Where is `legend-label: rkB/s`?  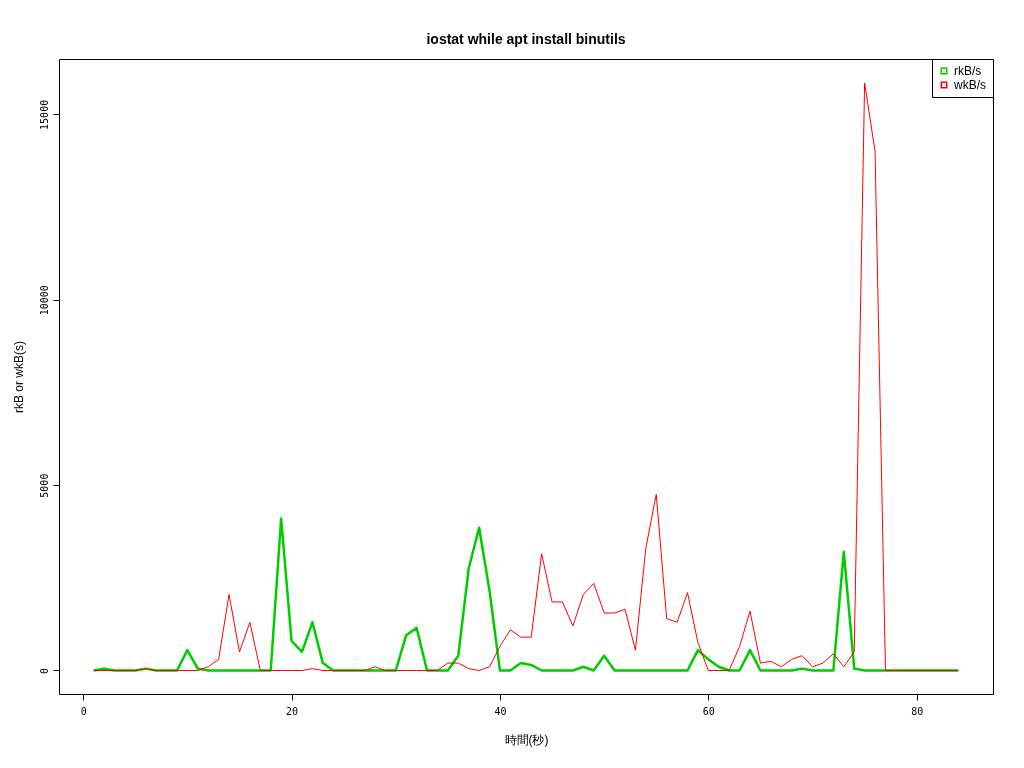 legend-label: rkB/s is located at coordinates (968, 71).